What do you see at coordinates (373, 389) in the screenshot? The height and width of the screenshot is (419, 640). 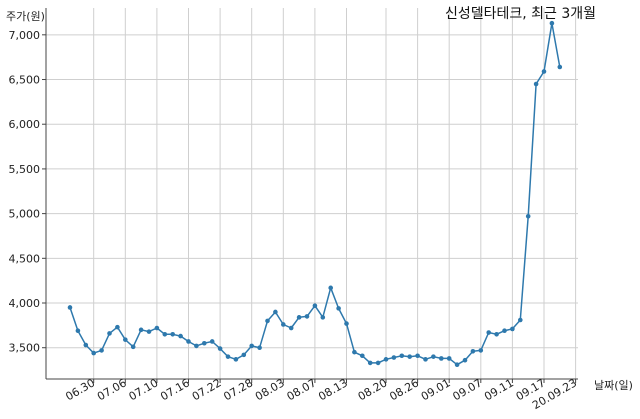 I see `x-tick-label: 08.20` at bounding box center [373, 389].